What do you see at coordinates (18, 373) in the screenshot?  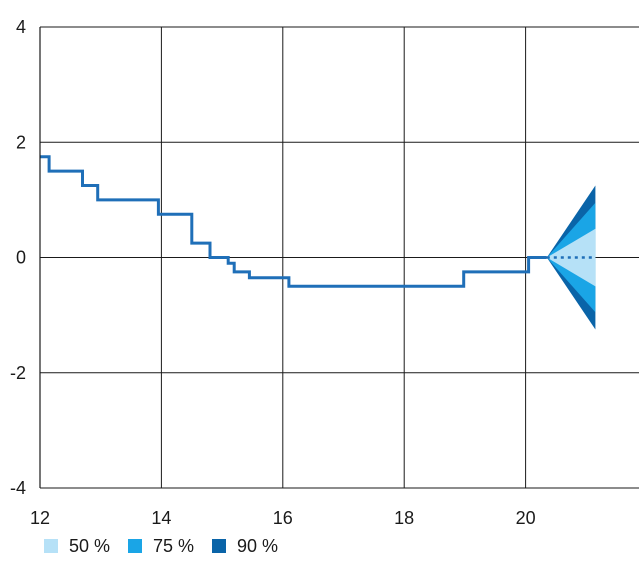 I see `y-tick-label: -2` at bounding box center [18, 373].